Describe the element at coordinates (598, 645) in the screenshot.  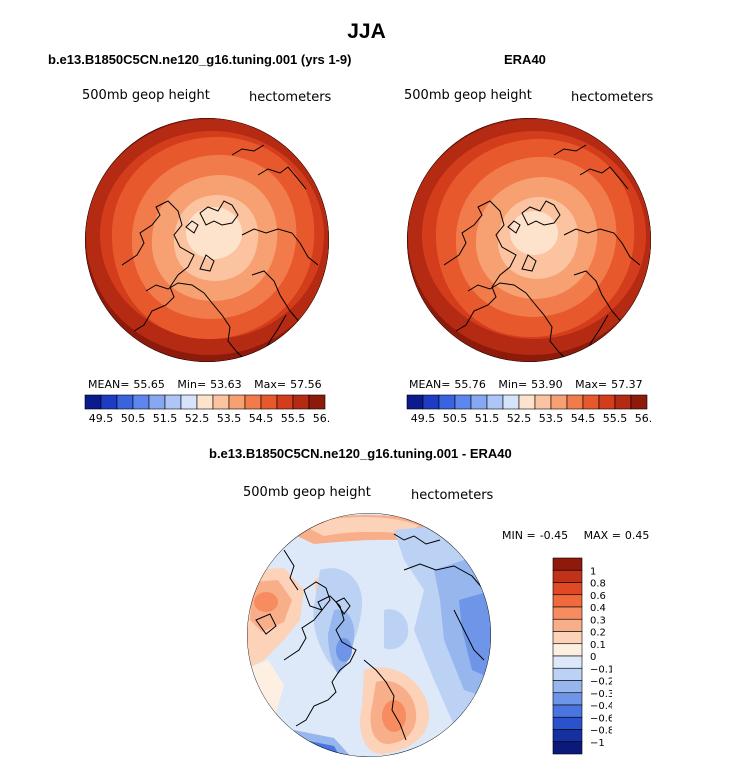
I see `colorbar-tick-label: 0.1` at that location.